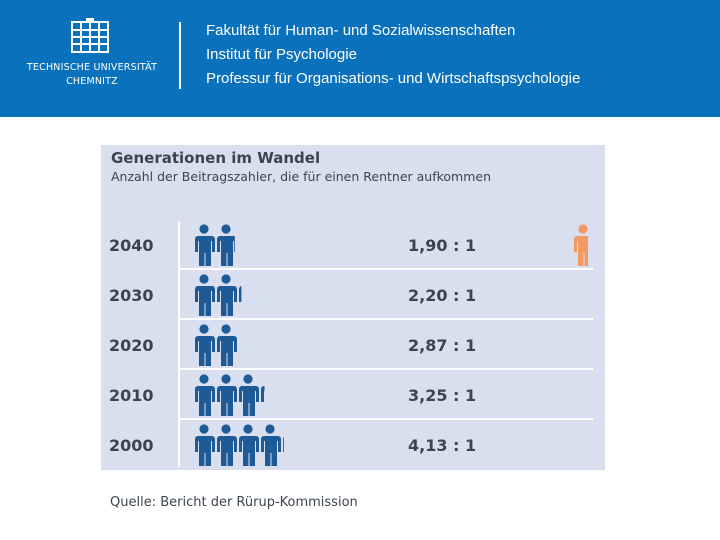 The width and height of the screenshot is (720, 540). What do you see at coordinates (442, 445) in the screenshot?
I see `ratio-label: 4,13 : 1` at bounding box center [442, 445].